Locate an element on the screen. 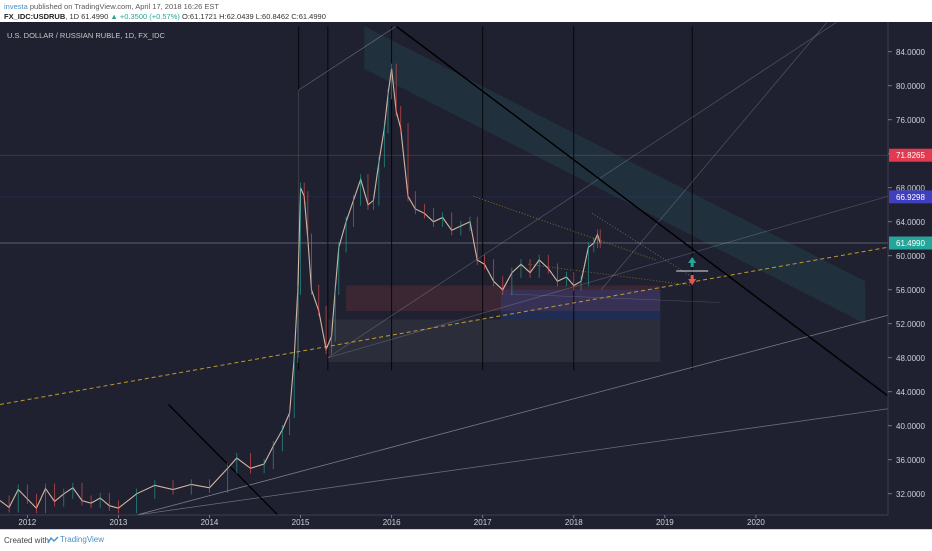 Image resolution: width=932 pixels, height=551 pixels. price-label: 71.8265 is located at coordinates (910, 155).